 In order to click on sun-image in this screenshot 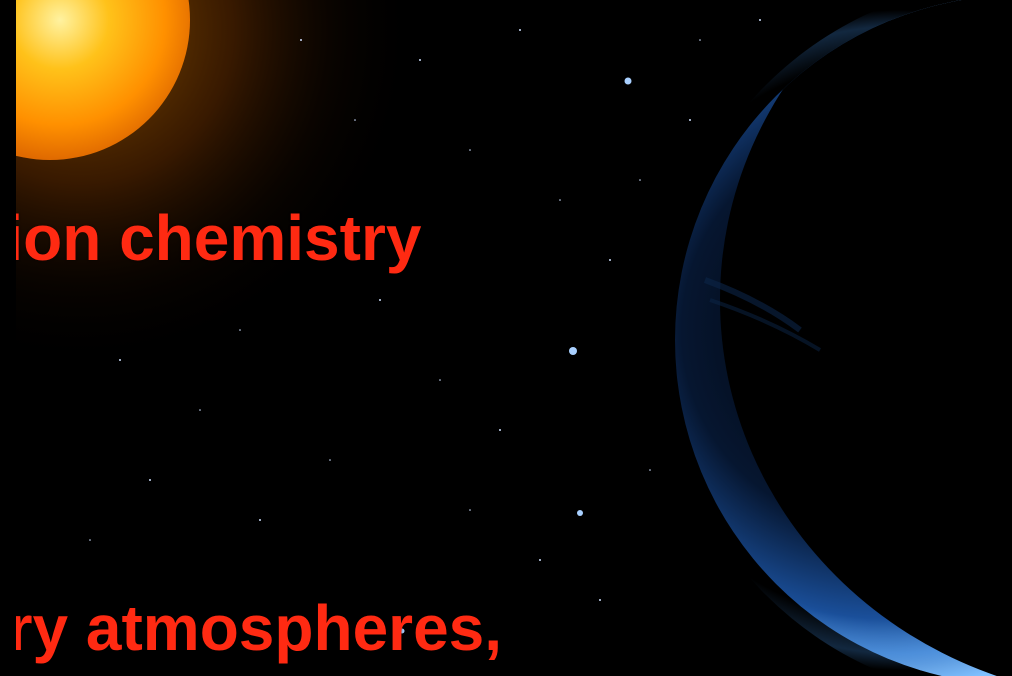, I will do `click(95, 80)`.